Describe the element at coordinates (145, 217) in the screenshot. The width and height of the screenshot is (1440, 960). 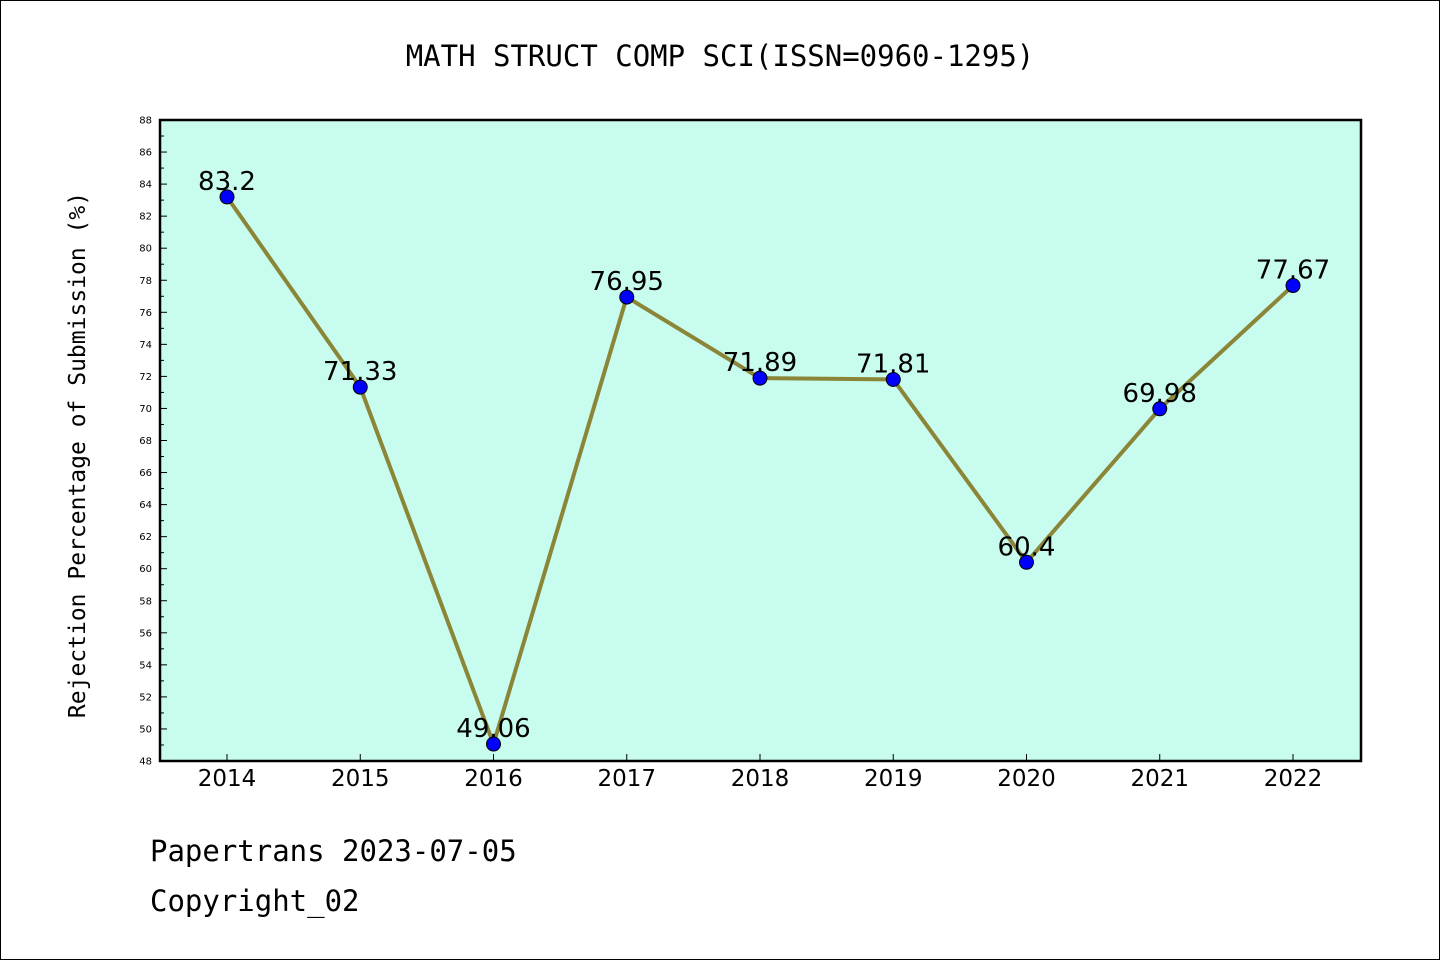
I see `y-tick-label: 82` at that location.